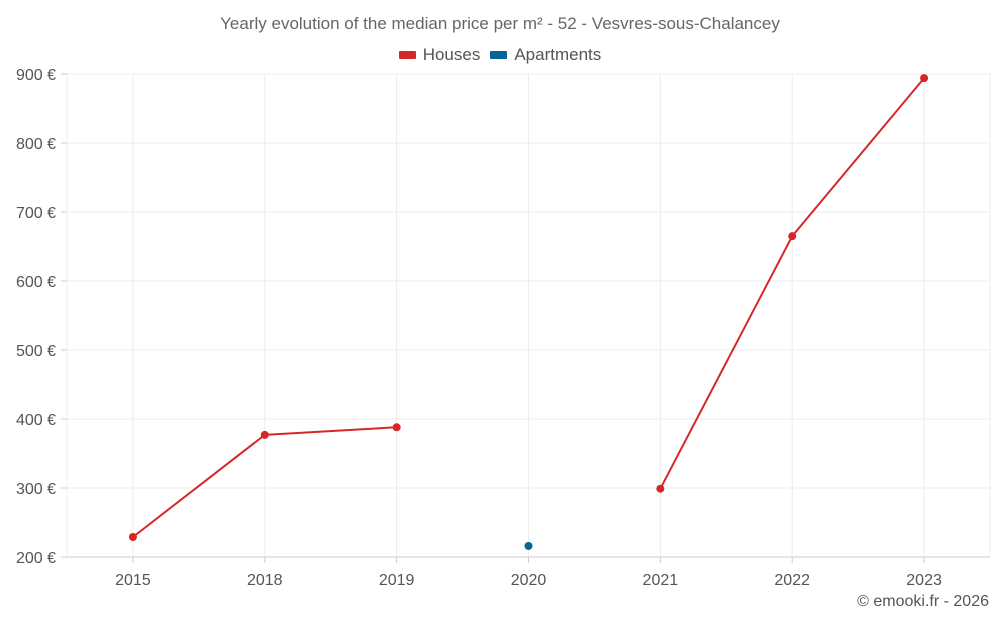 This screenshot has width=1000, height=625. Describe the element at coordinates (36, 351) in the screenshot. I see `y-tick-label: 500 €` at that location.